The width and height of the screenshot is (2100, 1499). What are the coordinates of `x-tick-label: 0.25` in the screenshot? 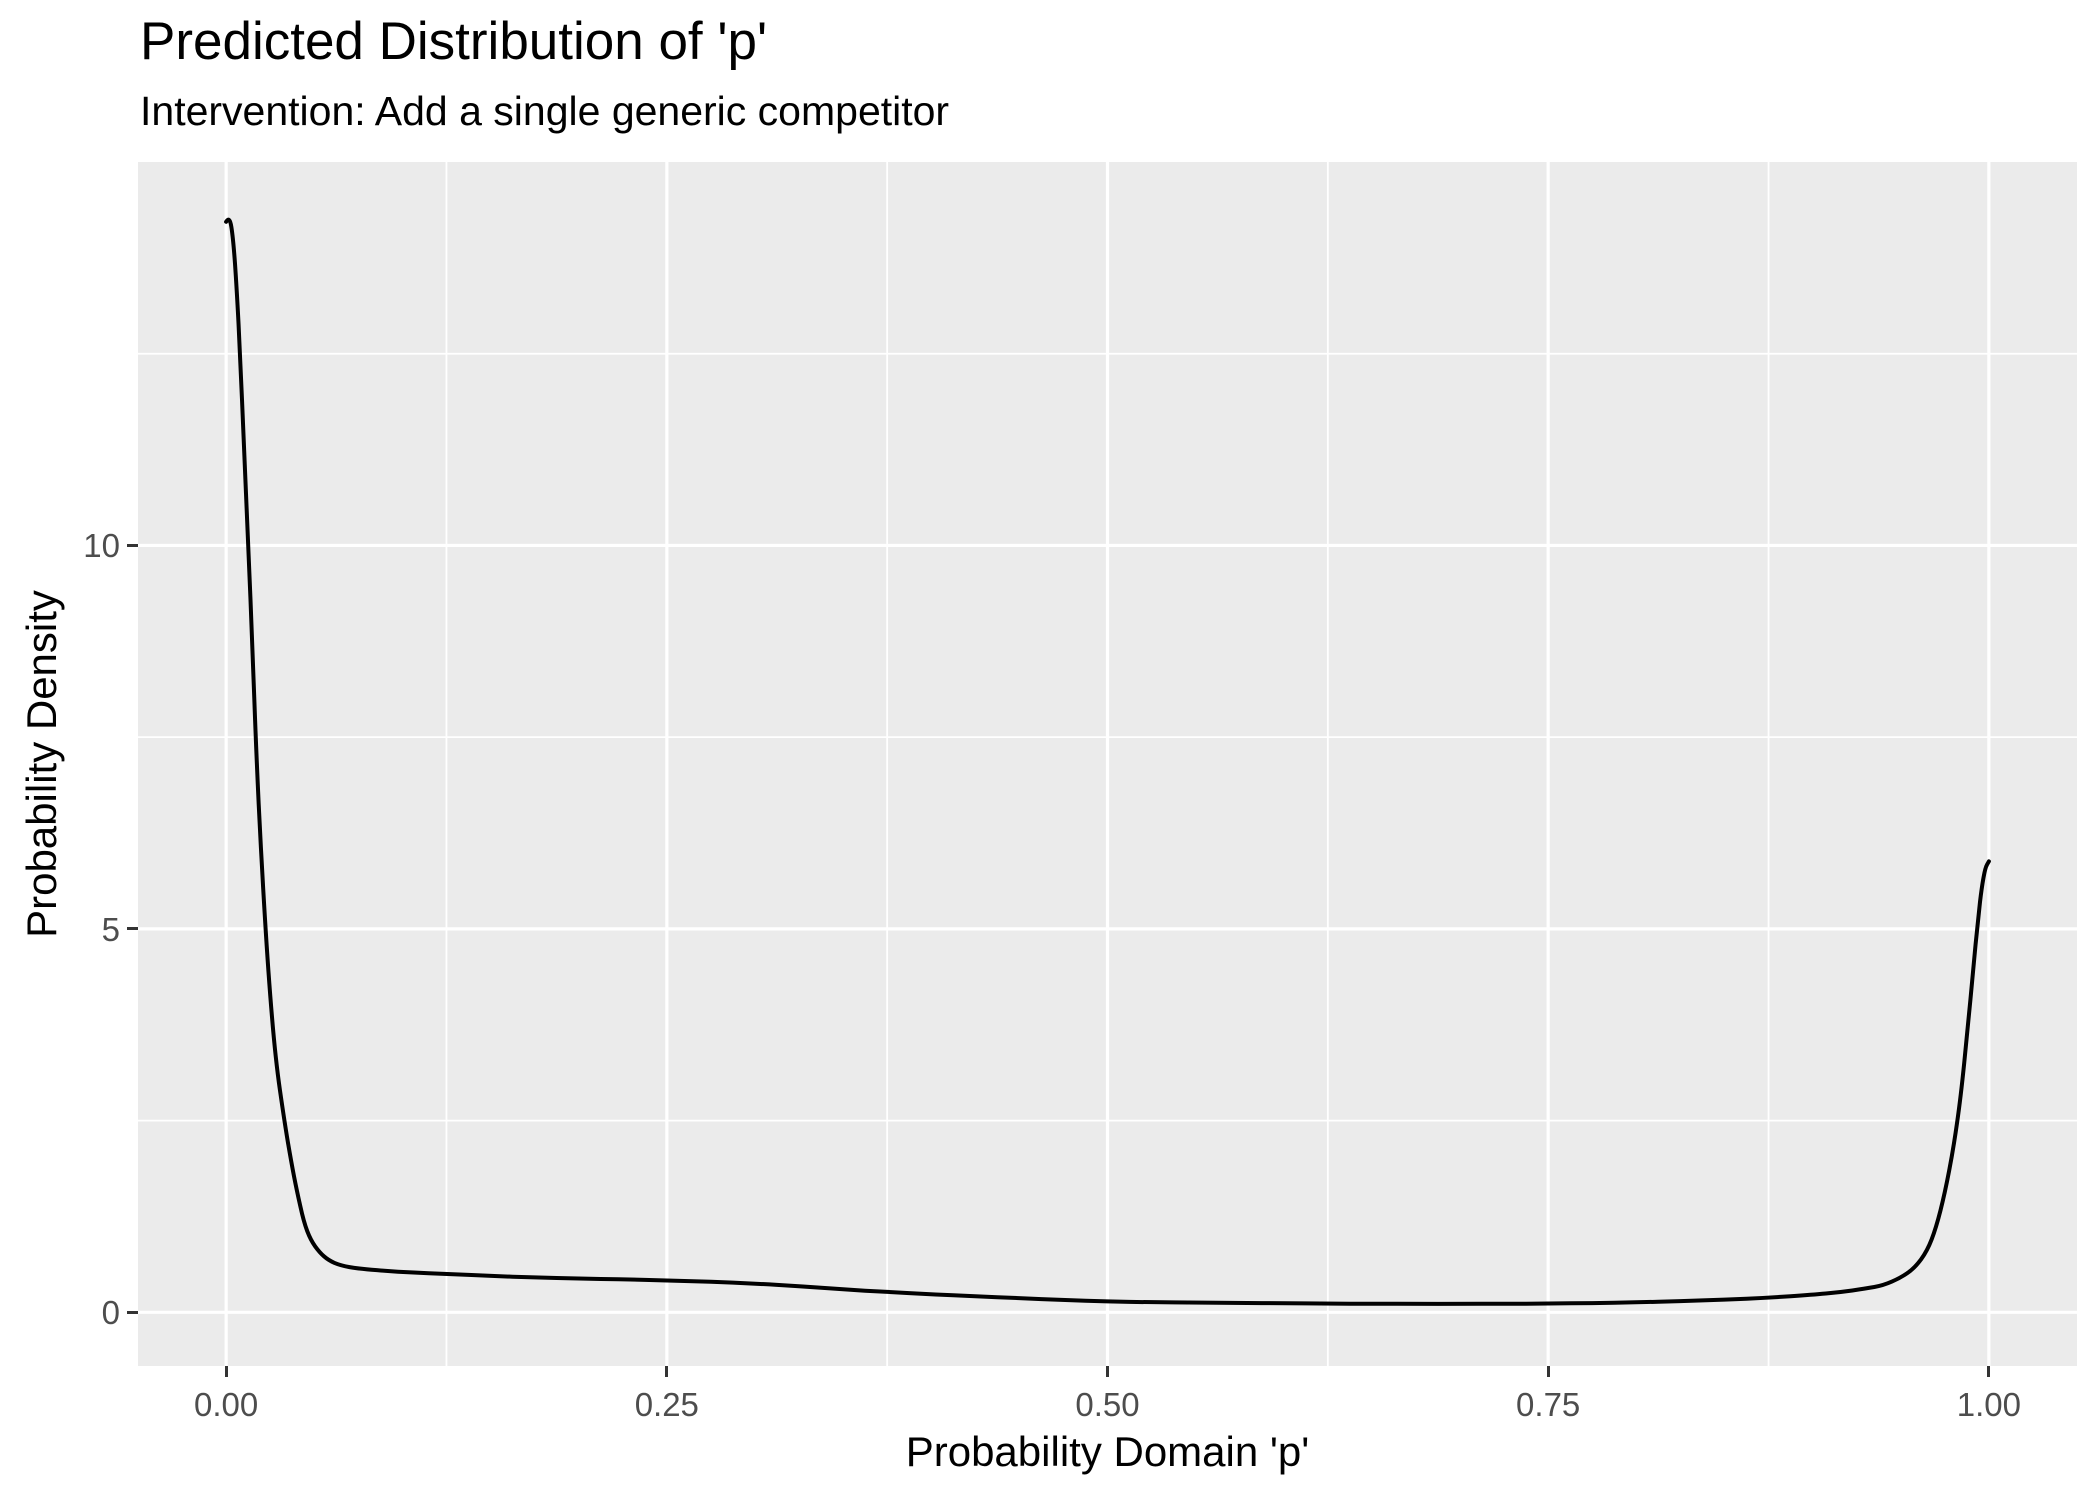 It's located at (666, 1404).